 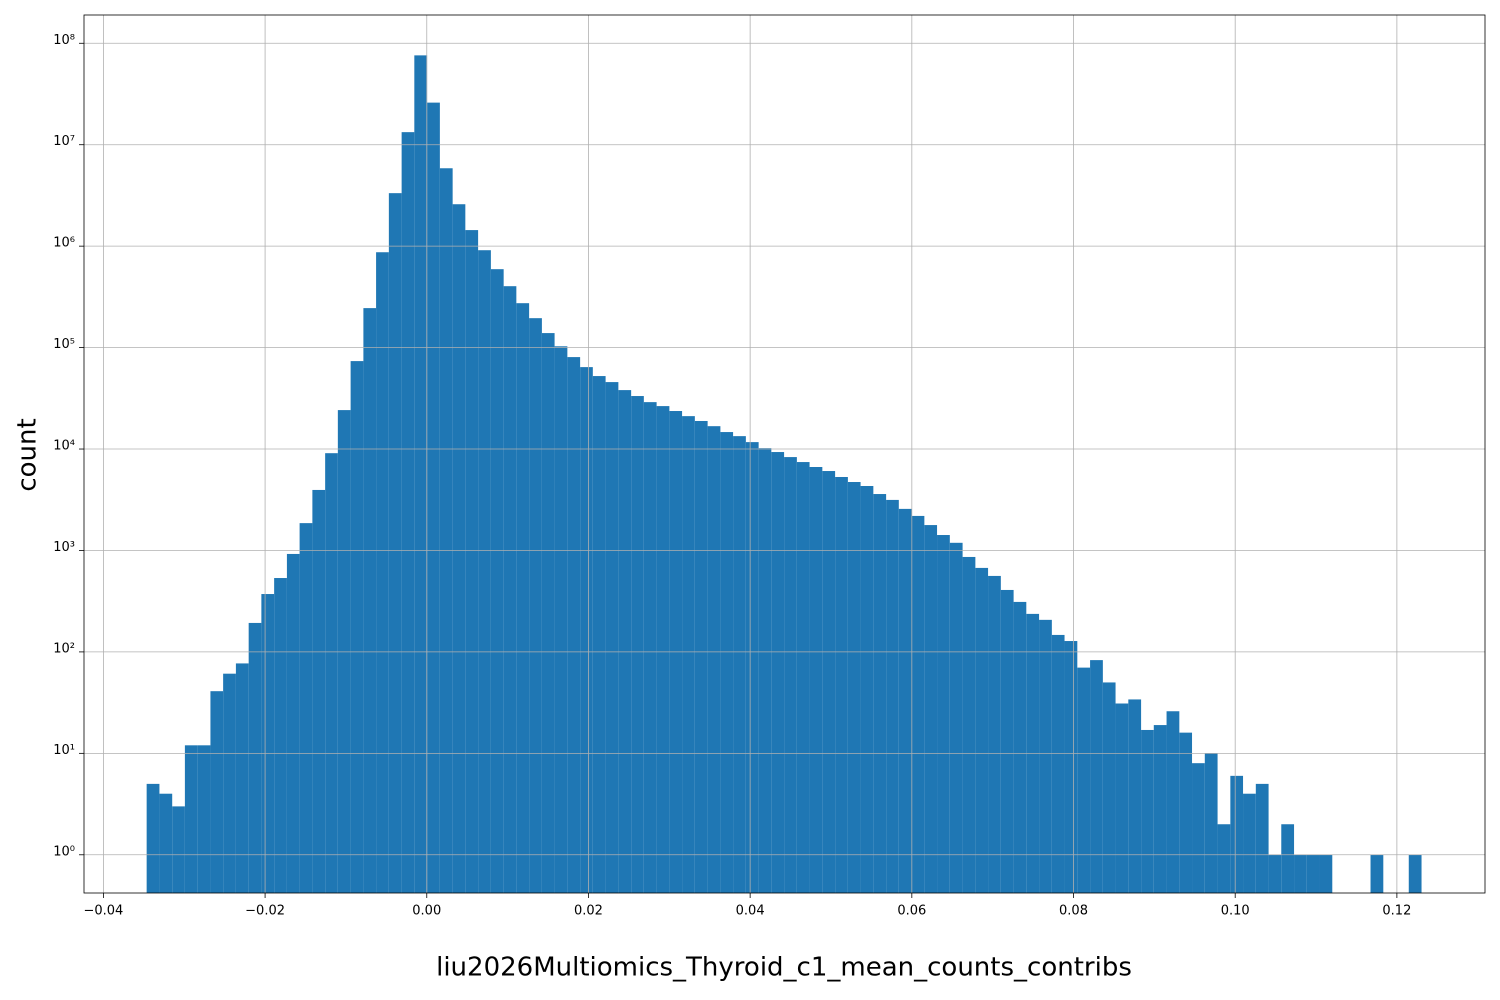 What do you see at coordinates (64, 750) in the screenshot?
I see `y-tick-label: 10¹` at bounding box center [64, 750].